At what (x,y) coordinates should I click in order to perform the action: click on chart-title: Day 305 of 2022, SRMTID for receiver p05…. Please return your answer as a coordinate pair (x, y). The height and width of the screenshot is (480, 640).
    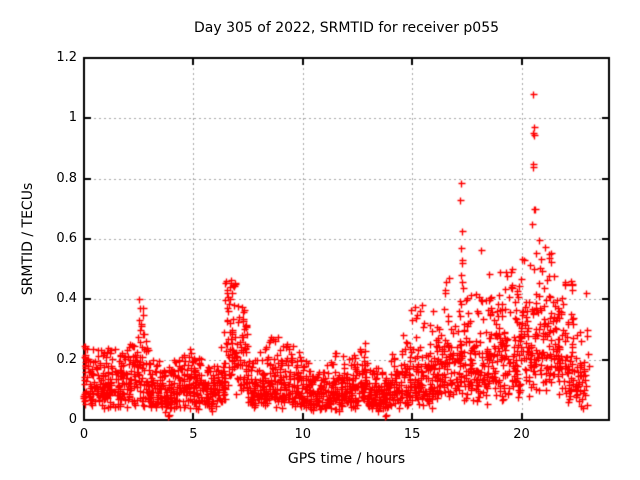
    Looking at the image, I should click on (346, 28).